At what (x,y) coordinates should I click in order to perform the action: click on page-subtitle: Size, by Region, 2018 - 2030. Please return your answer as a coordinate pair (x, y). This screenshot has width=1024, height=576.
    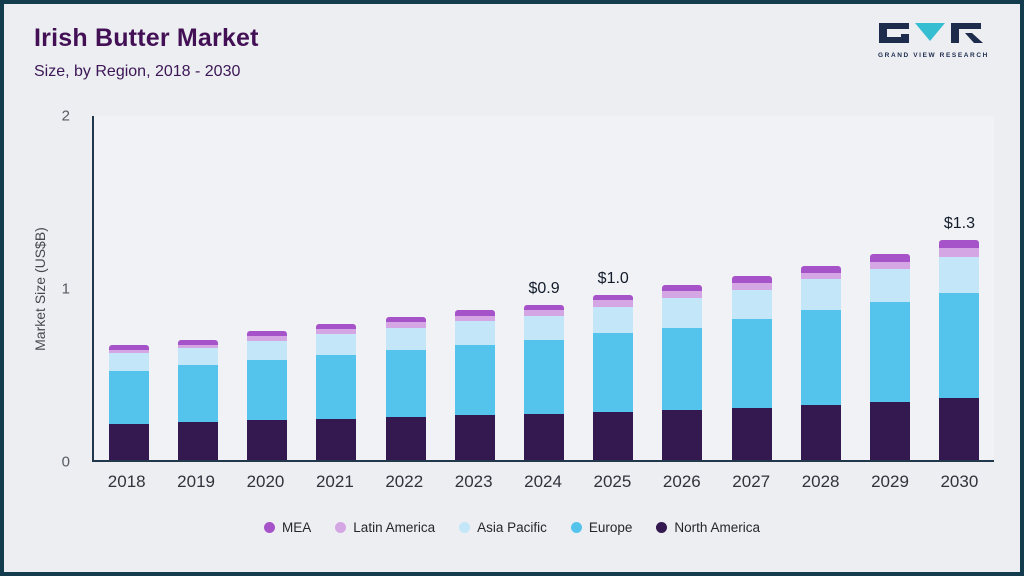
    Looking at the image, I should click on (137, 71).